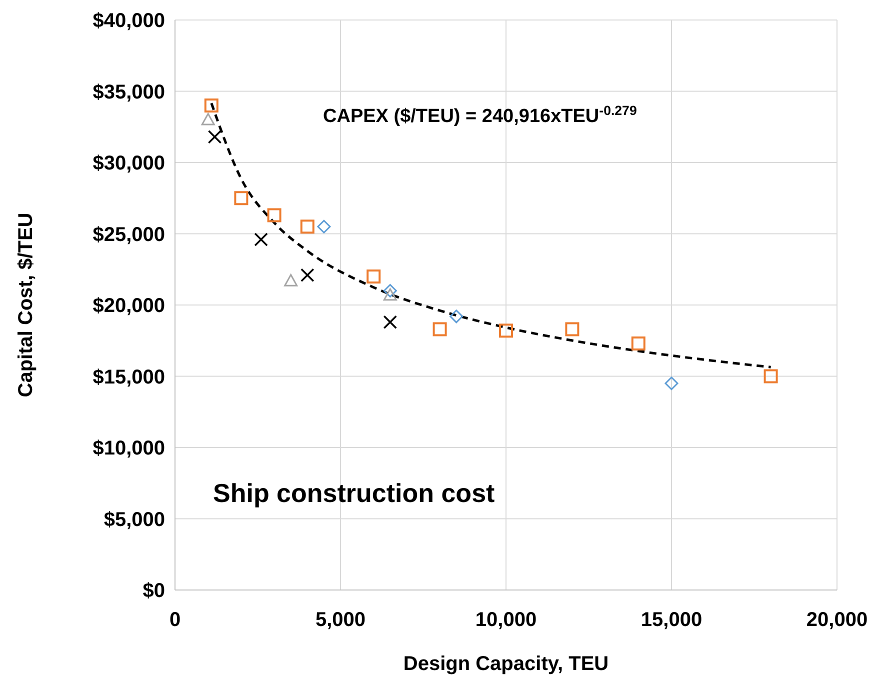 The height and width of the screenshot is (685, 879). What do you see at coordinates (128, 21) in the screenshot?
I see `y-tick-label: $40,000` at bounding box center [128, 21].